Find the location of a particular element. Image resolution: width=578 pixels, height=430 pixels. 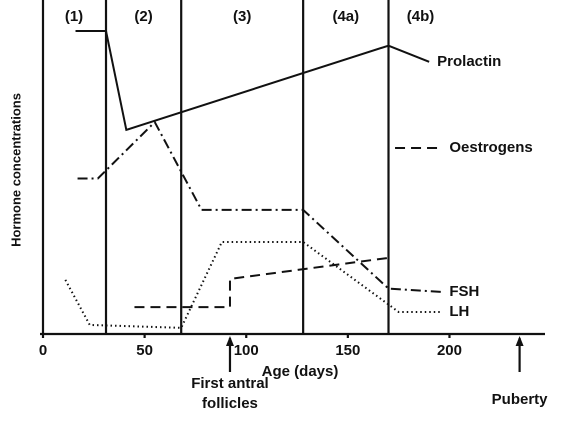

phase-label: (4b) is located at coordinates (421, 16).